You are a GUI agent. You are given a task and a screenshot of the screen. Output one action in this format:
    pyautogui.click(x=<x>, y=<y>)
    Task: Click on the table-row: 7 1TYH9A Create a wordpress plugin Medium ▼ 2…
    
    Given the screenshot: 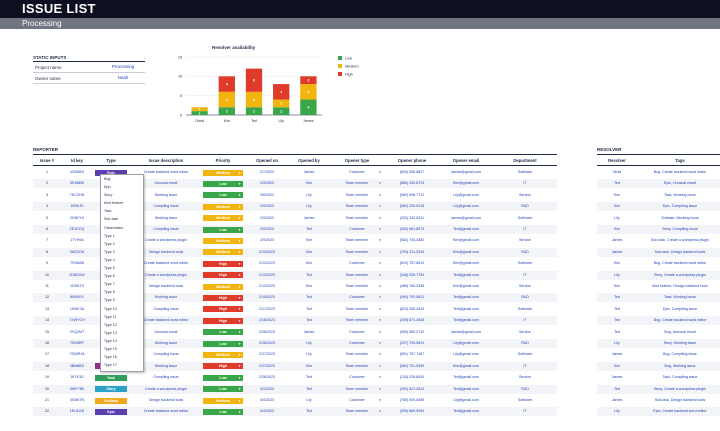 What is the action you would take?
    pyautogui.click(x=295, y=240)
    